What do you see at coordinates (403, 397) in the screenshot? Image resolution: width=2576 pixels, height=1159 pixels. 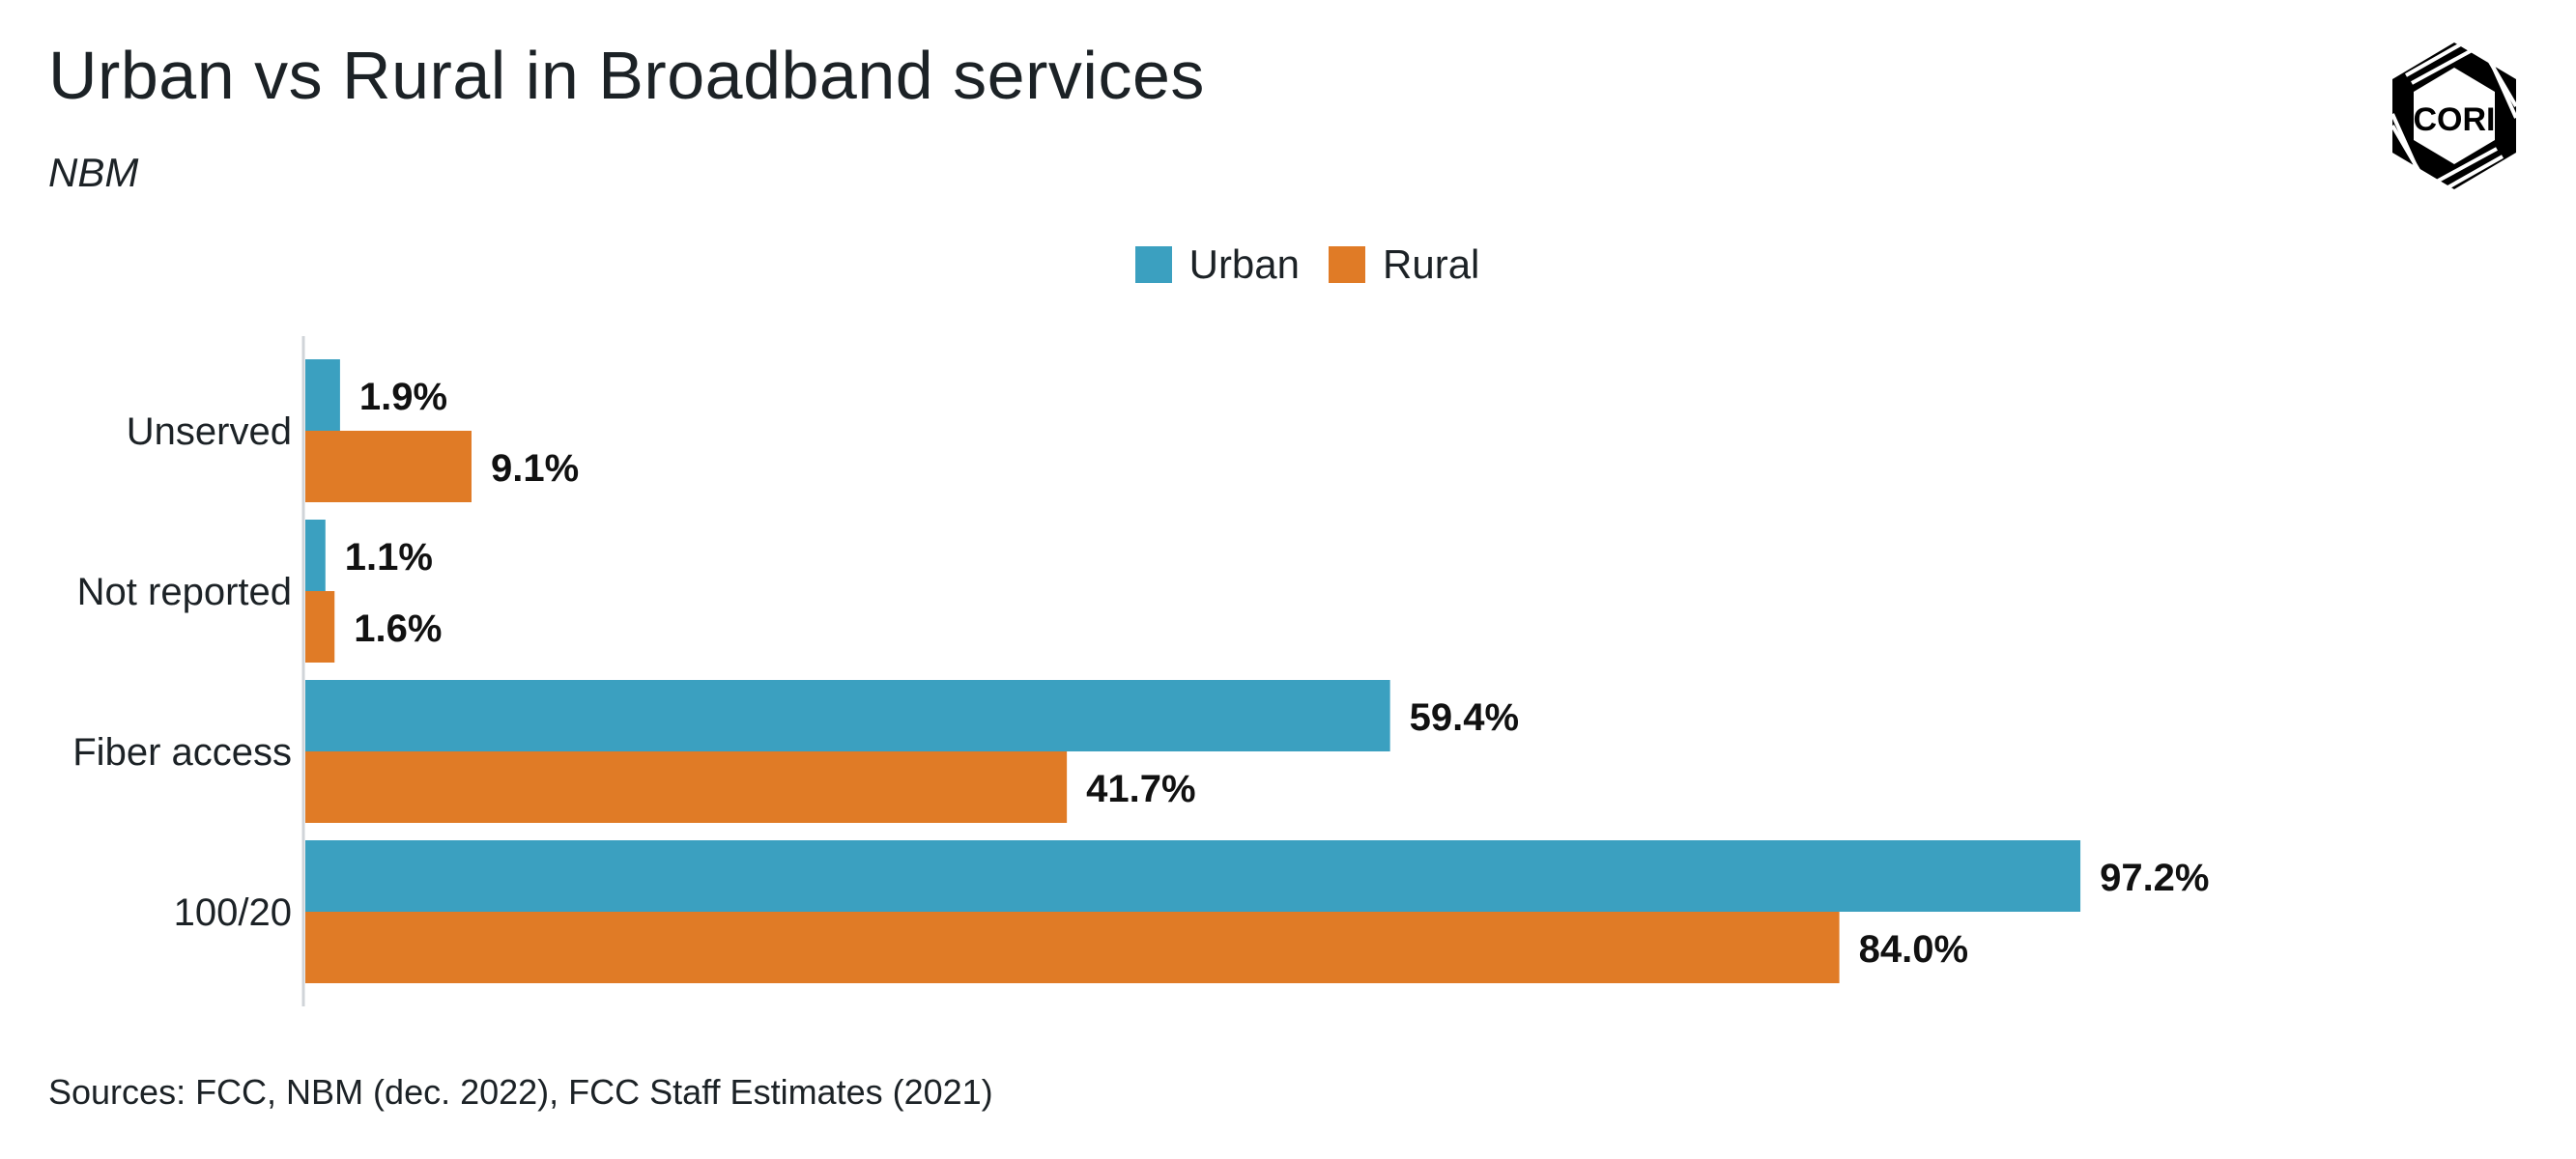 I see `data-label: 1.9%` at bounding box center [403, 397].